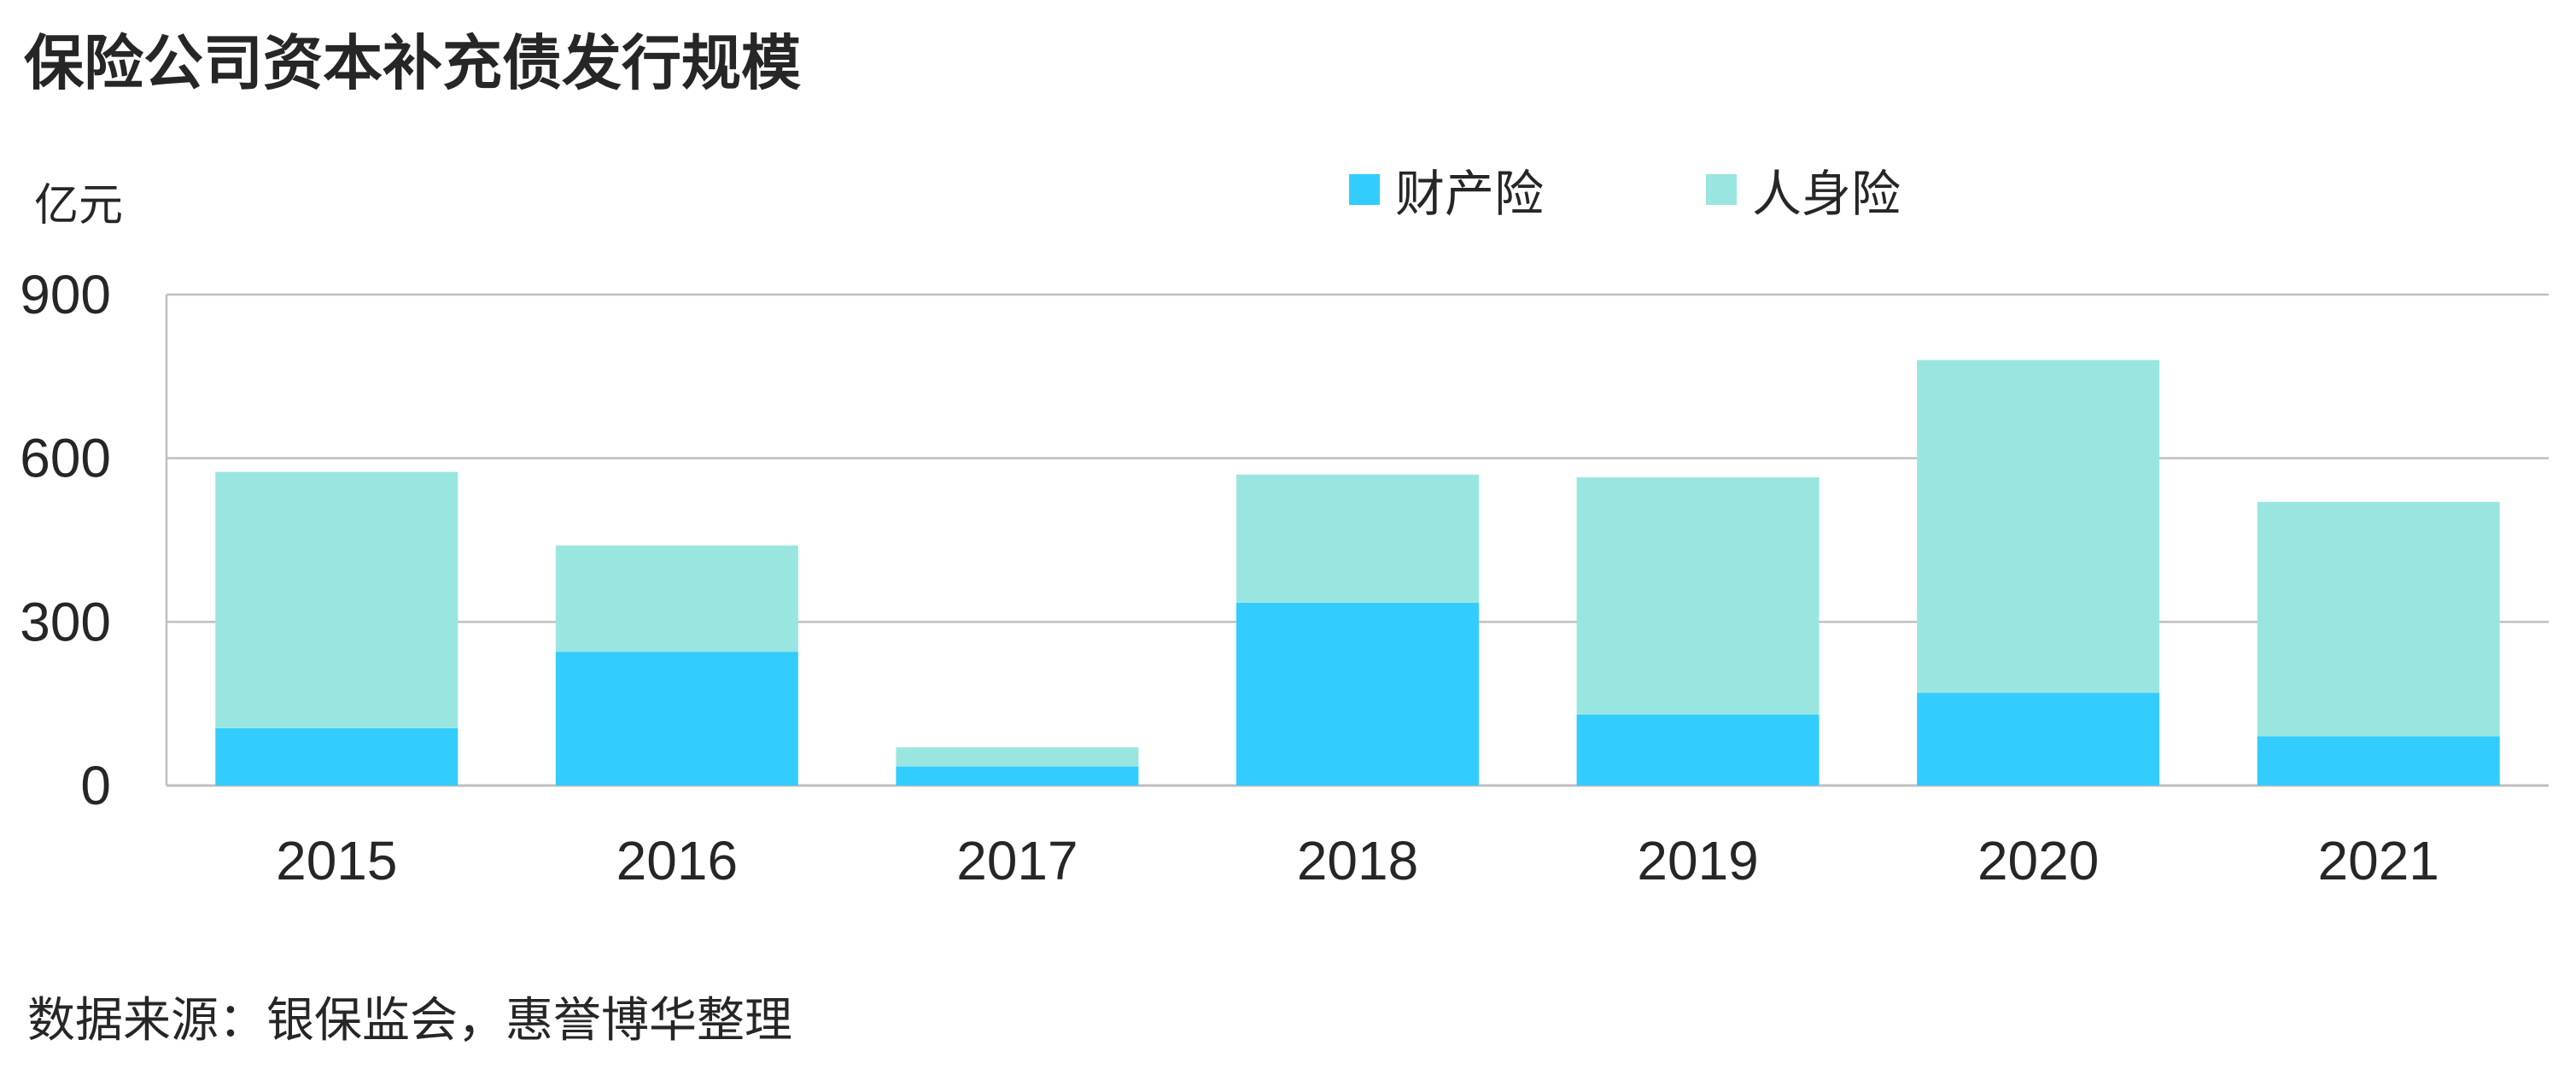 The height and width of the screenshot is (1069, 2576). I want to click on bar-2015-property, so click(337, 756).